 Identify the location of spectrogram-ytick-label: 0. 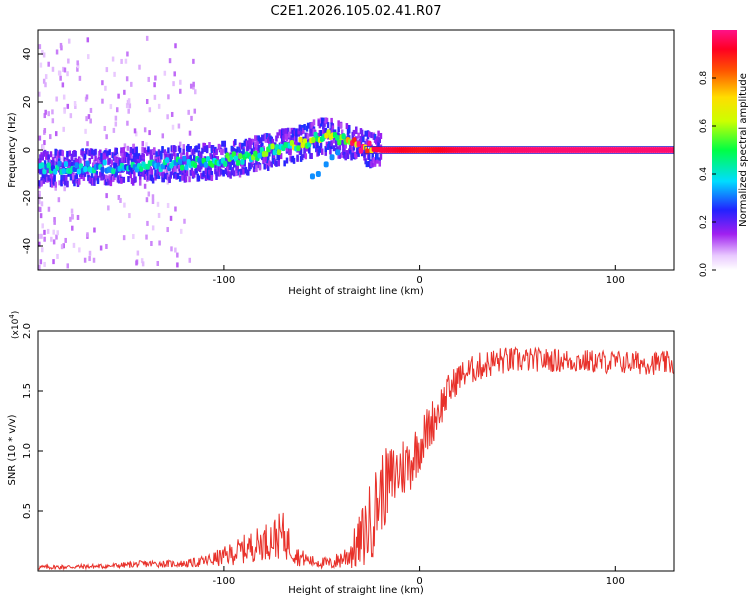
(27, 150).